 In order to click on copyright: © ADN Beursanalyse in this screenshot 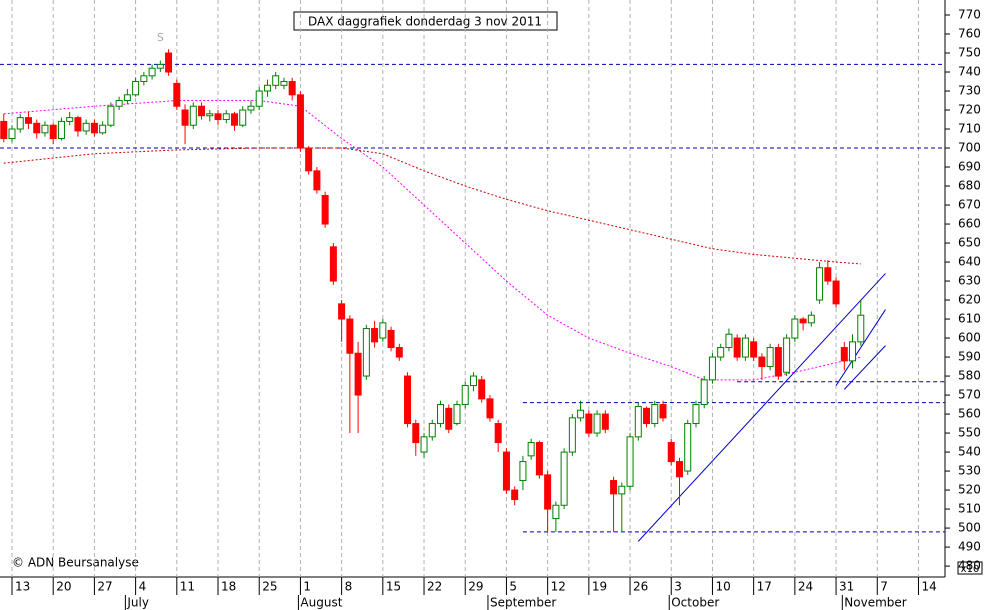, I will do `click(75, 563)`.